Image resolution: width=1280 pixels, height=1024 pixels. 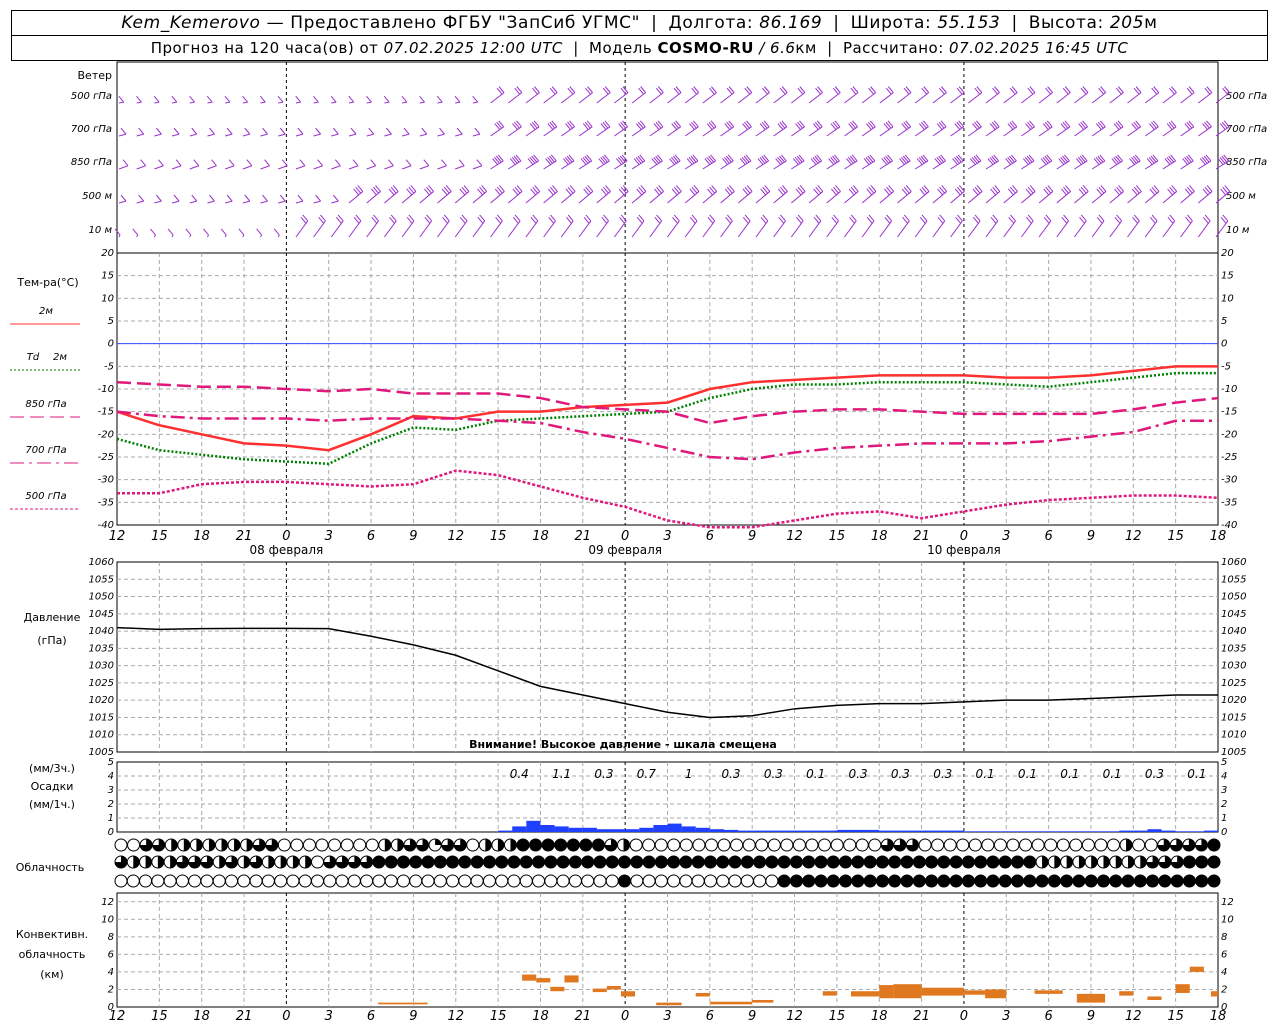 I want to click on temp-ytick-right: 15, so click(x=1227, y=276).